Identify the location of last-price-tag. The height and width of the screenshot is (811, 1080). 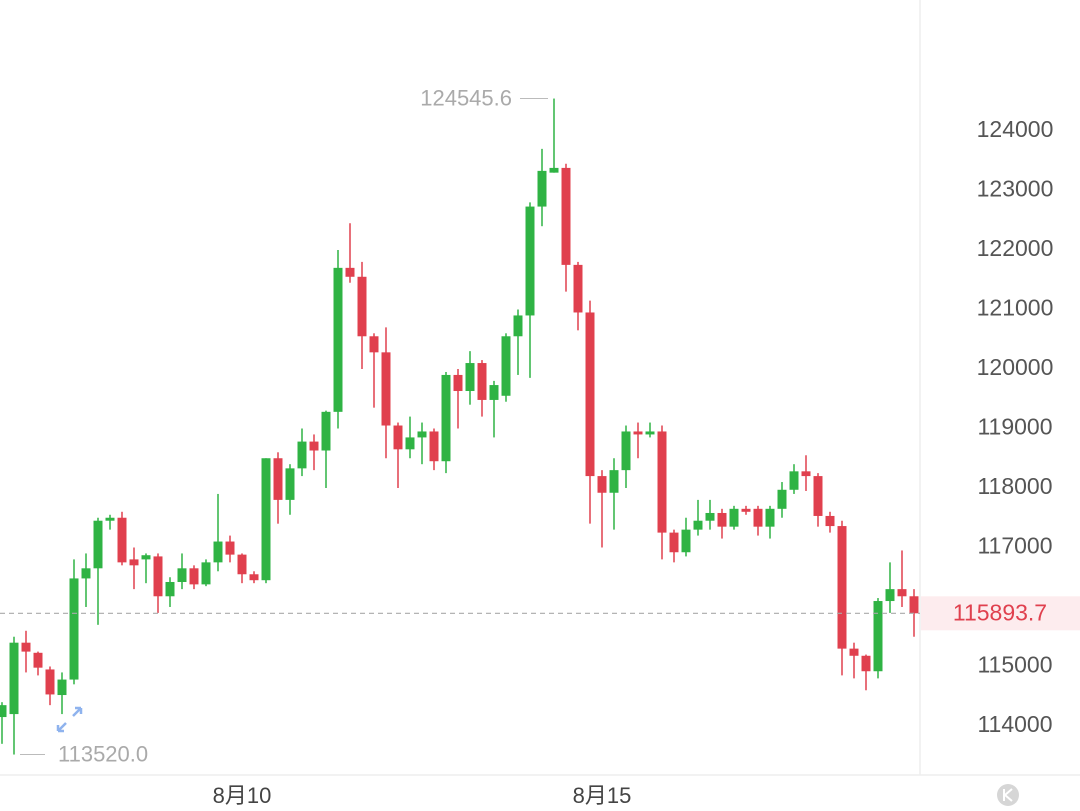
(1000, 613).